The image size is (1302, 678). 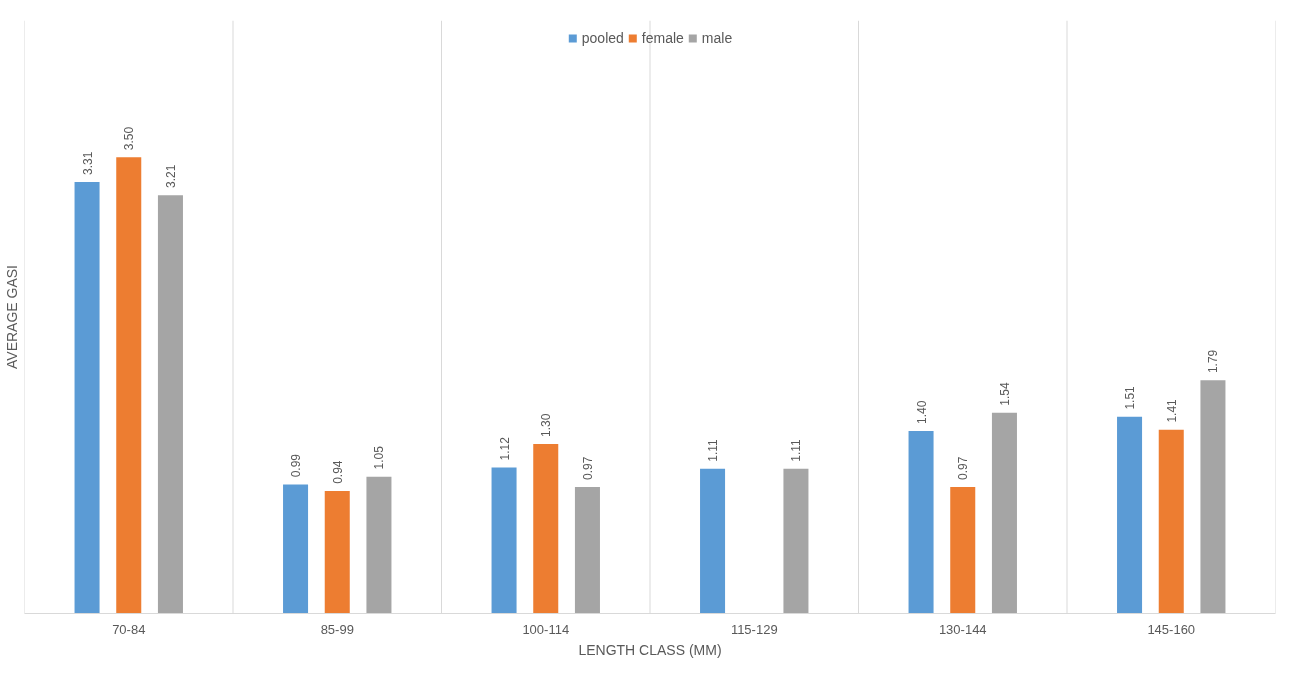 What do you see at coordinates (170, 176) in the screenshot?
I see `data-label: 3.21` at bounding box center [170, 176].